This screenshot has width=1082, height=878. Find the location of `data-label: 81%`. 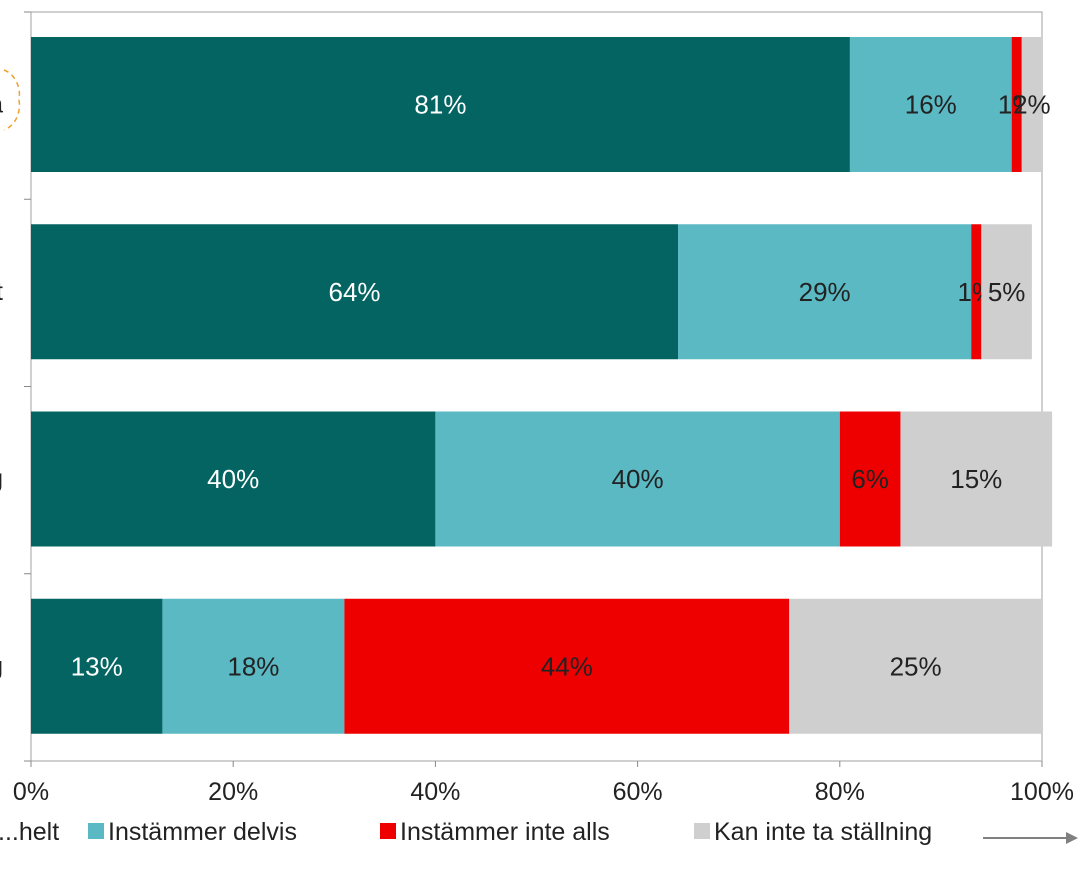

data-label: 81% is located at coordinates (440, 105).